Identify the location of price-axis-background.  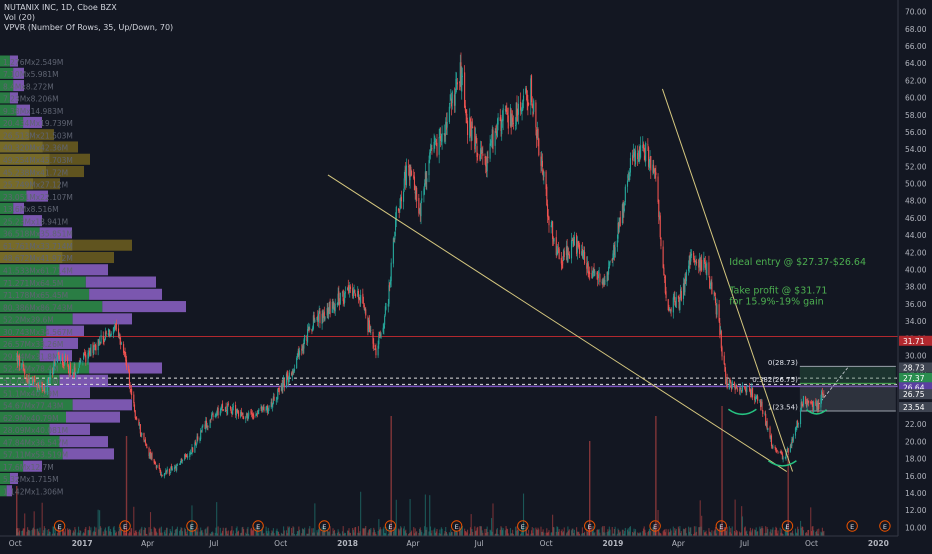
(915, 275).